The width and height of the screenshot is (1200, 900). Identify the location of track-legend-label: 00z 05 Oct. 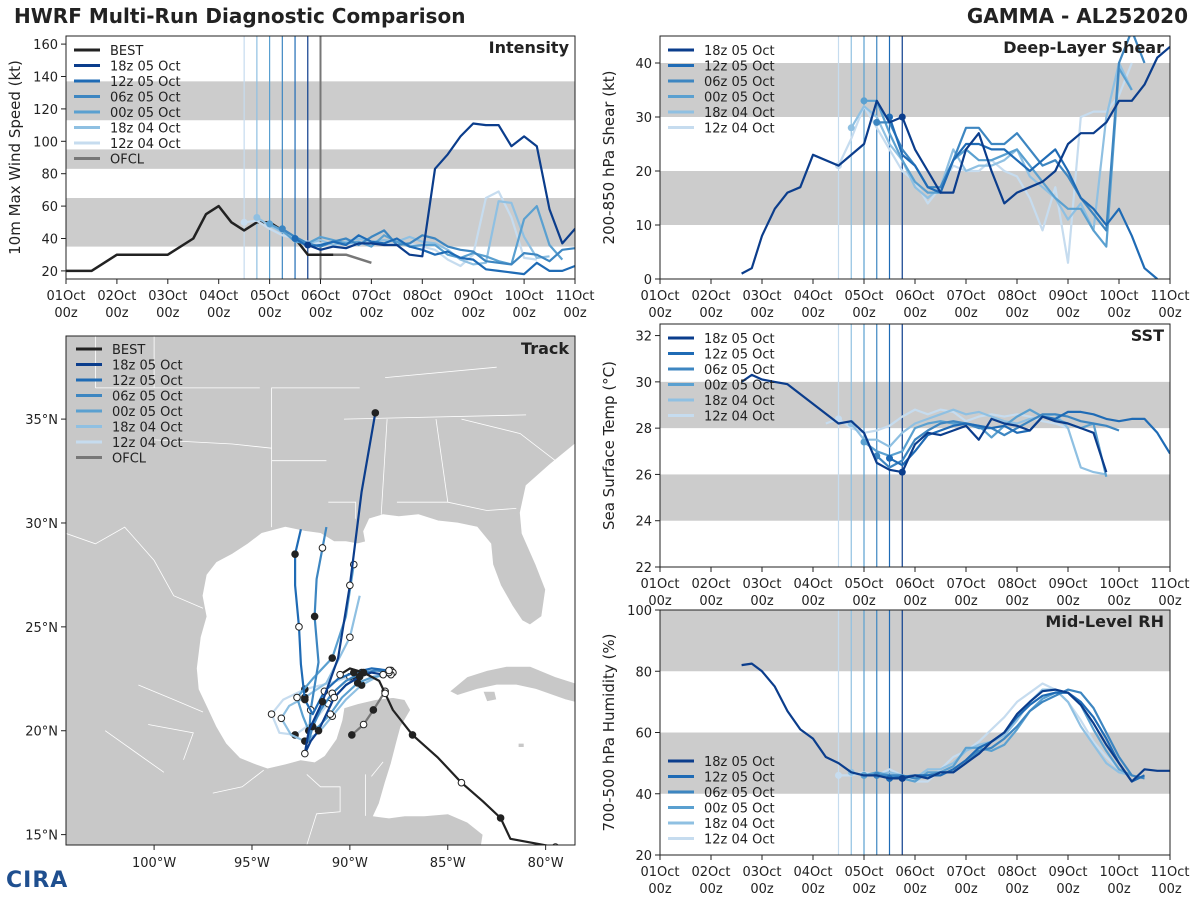
(147, 412).